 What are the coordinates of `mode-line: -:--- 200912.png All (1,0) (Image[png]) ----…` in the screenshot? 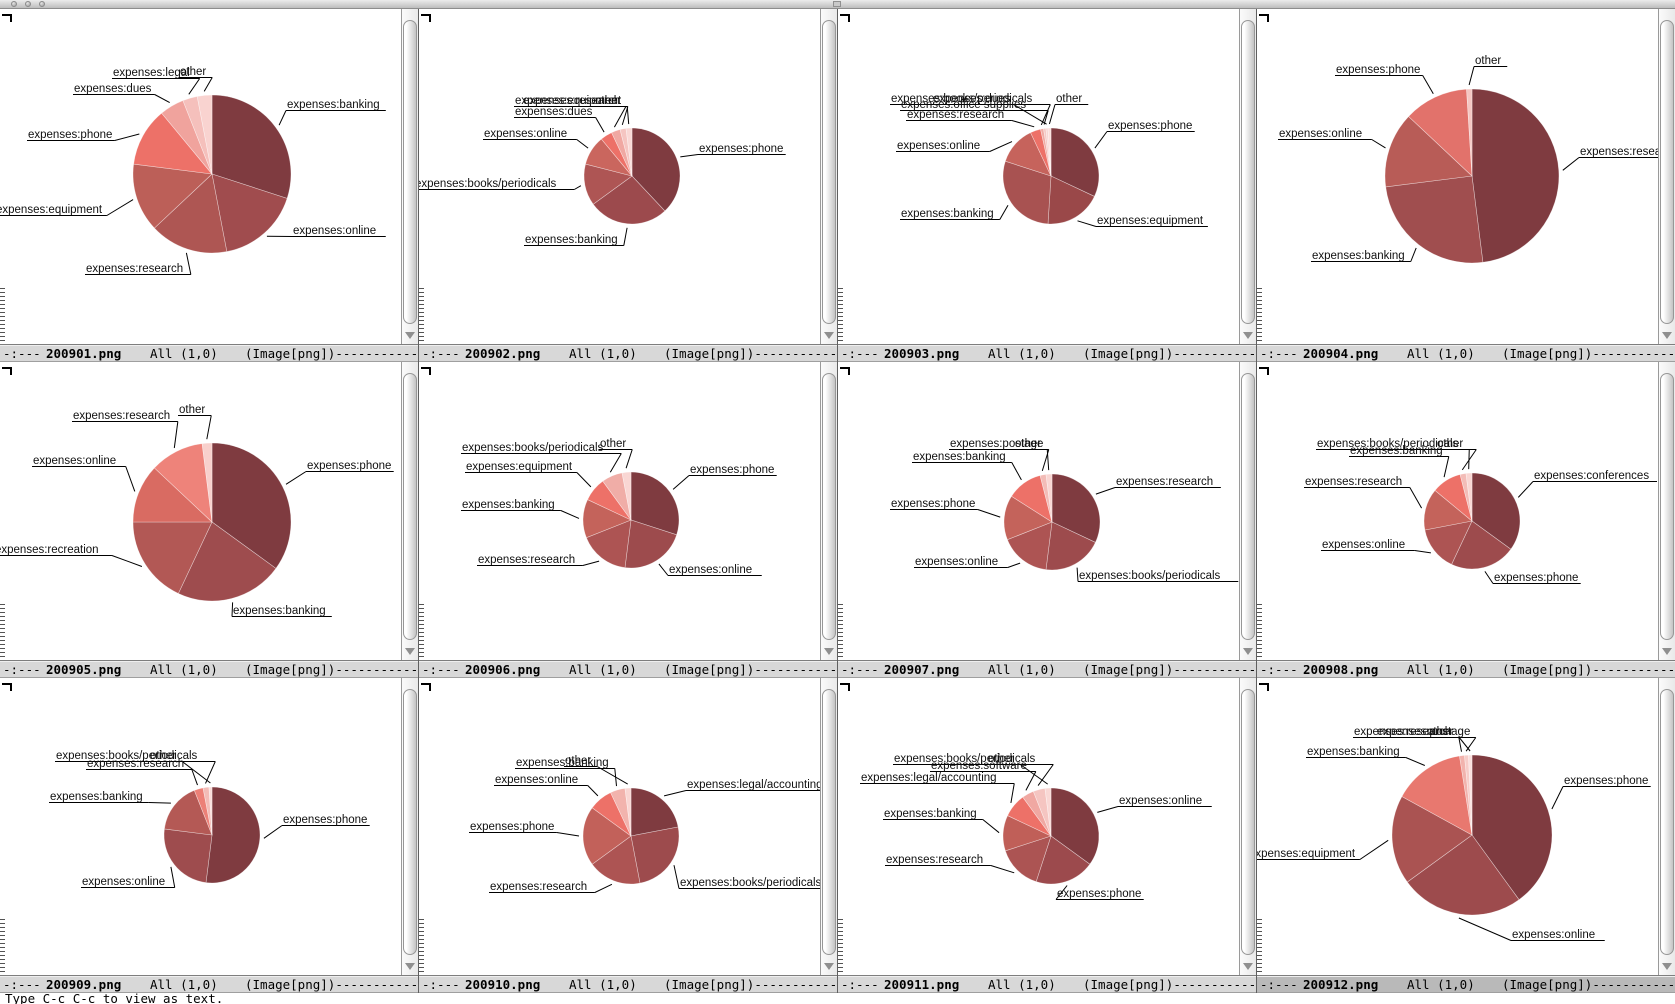 It's located at (1466, 984).